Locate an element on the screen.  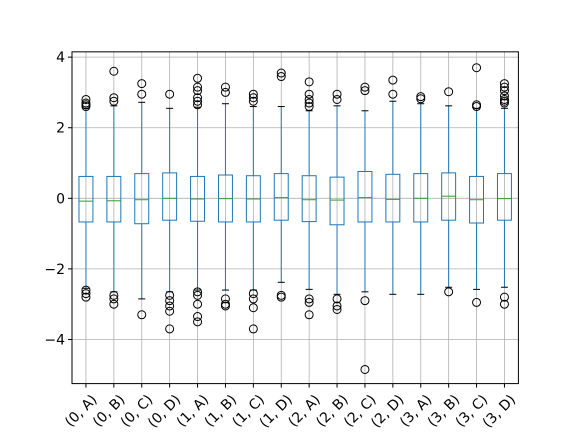
y-tick-label: 4 is located at coordinates (60, 58).